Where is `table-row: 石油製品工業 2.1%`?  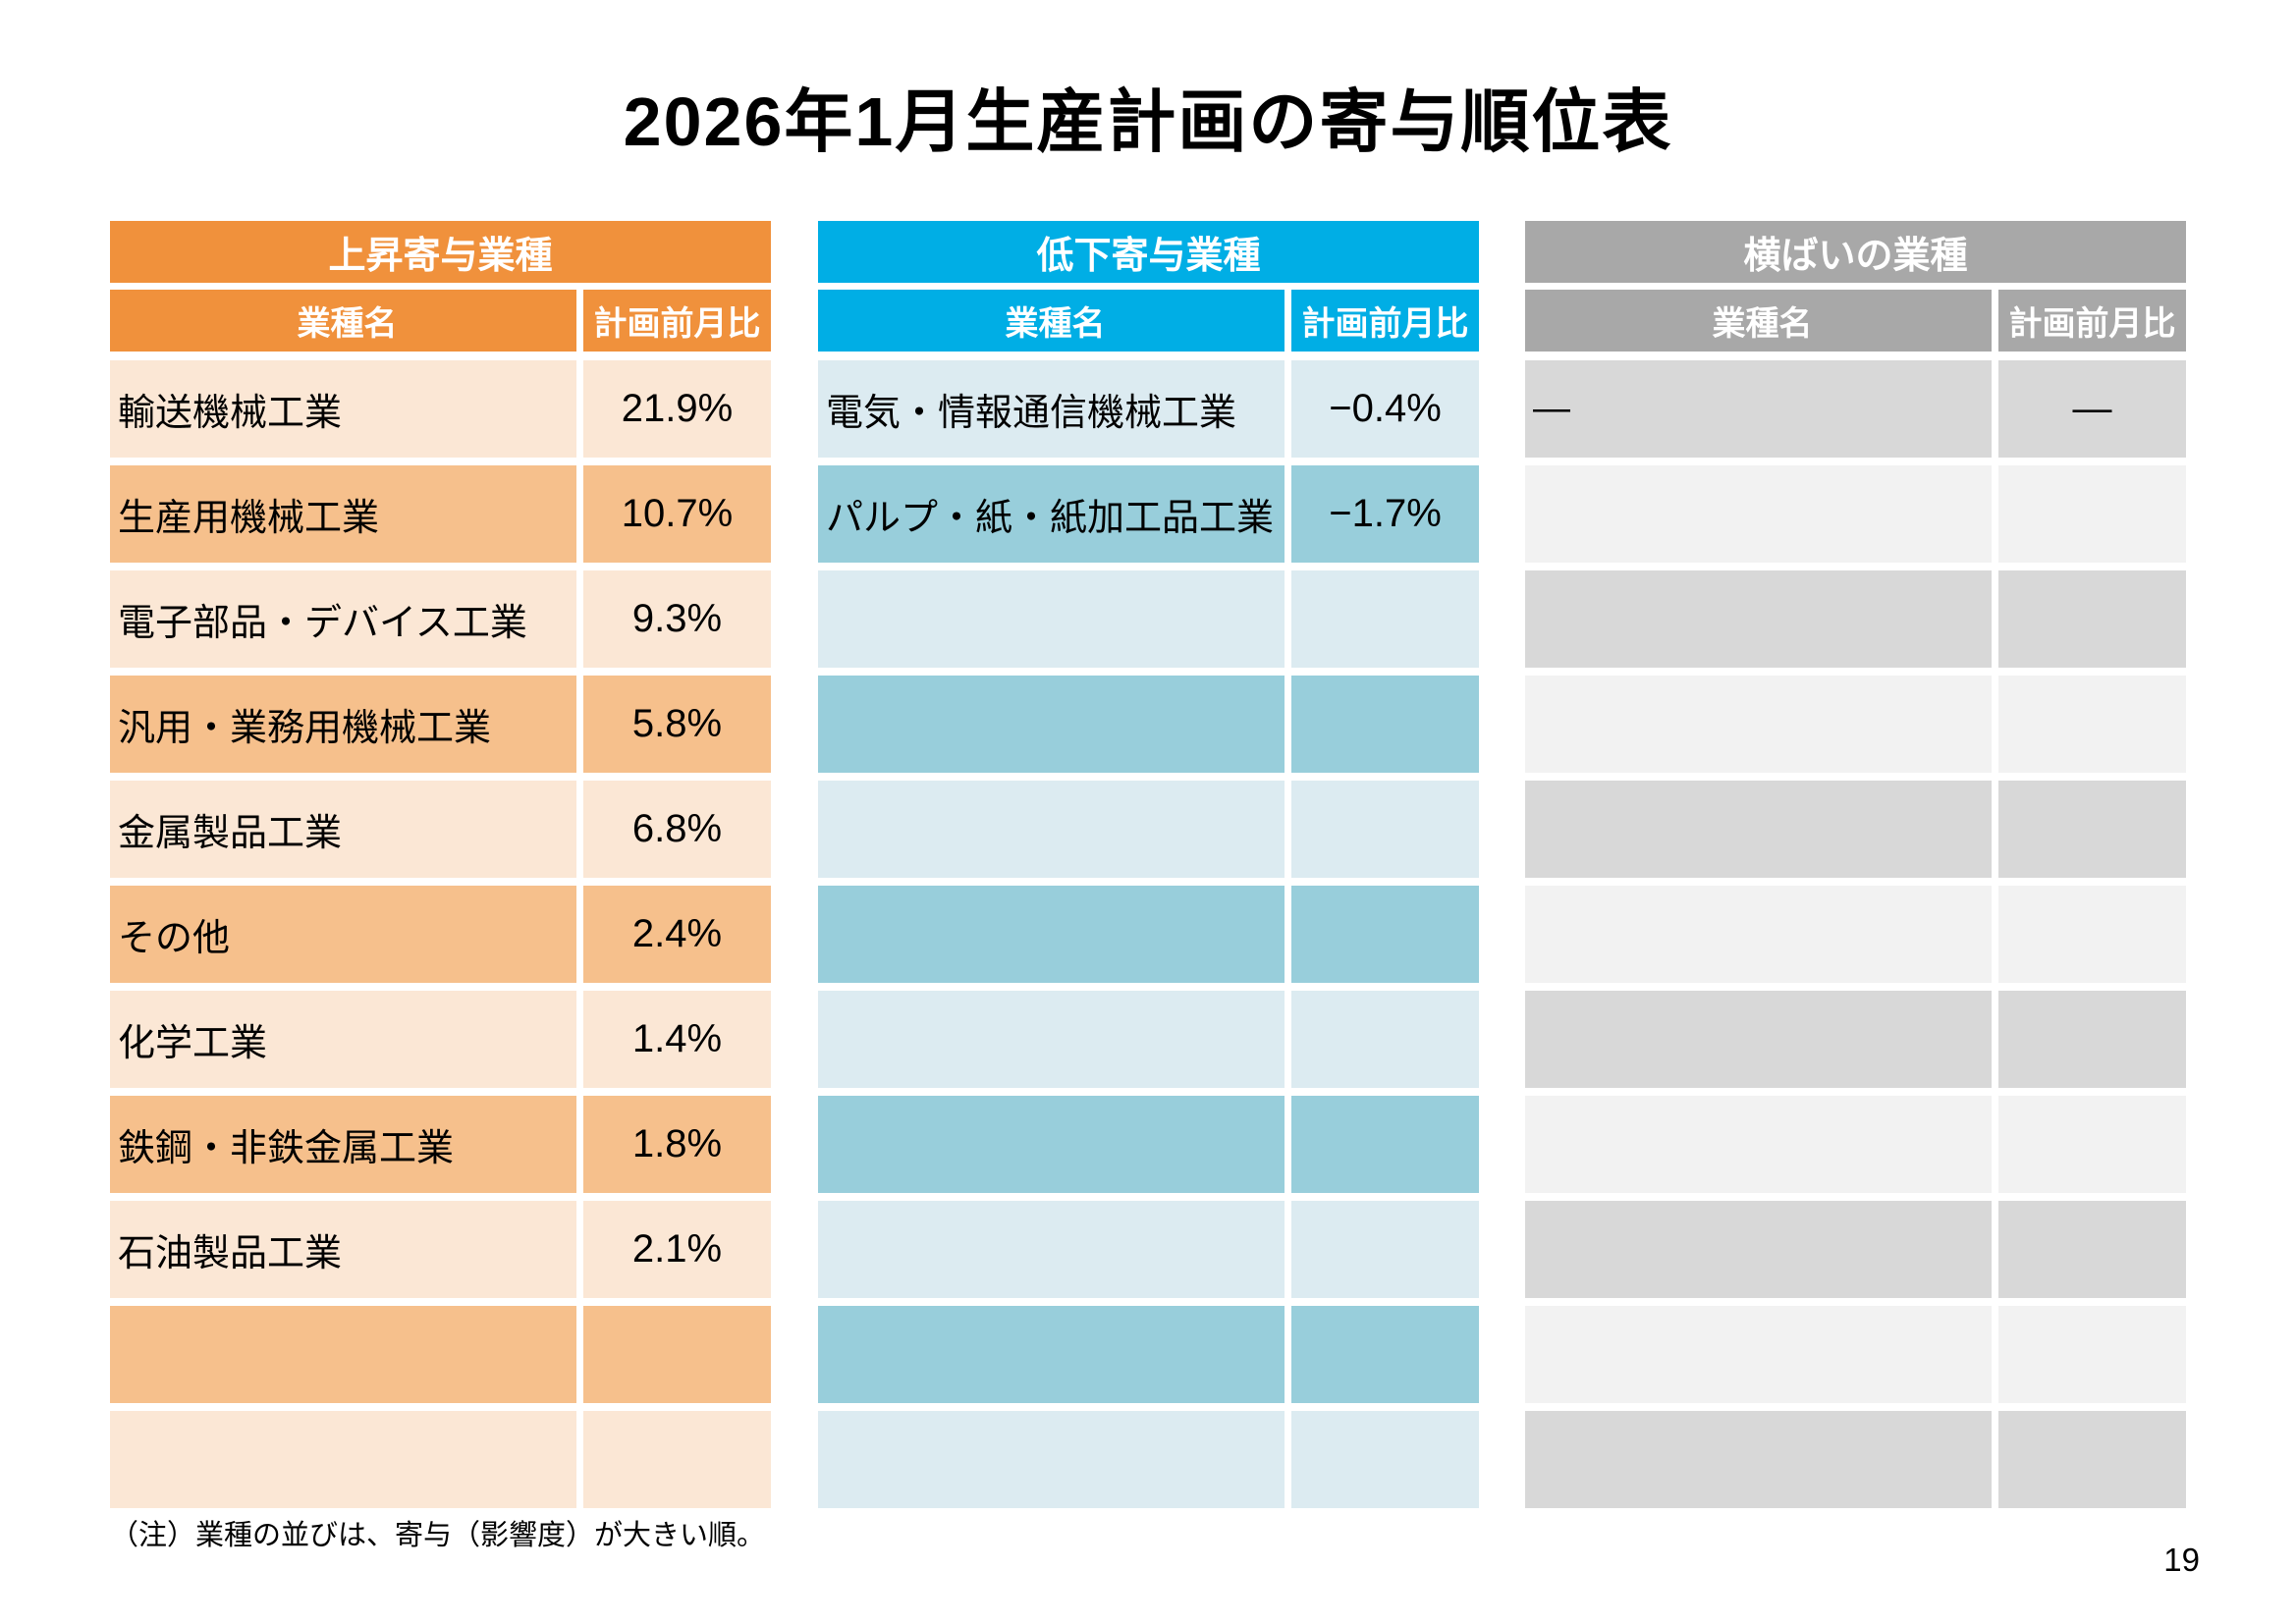
table-row: 石油製品工業 2.1% is located at coordinates (440, 1249).